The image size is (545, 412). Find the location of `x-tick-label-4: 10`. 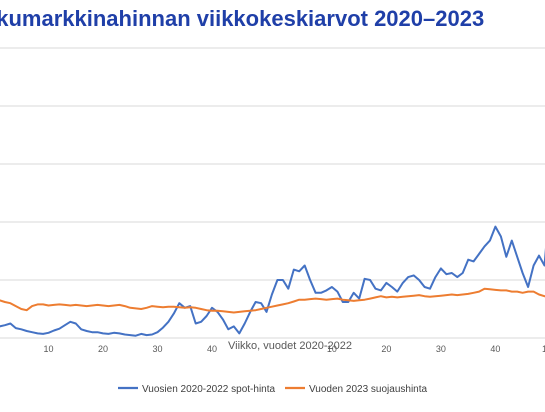

x-tick-label-4: 10 is located at coordinates (332, 349).